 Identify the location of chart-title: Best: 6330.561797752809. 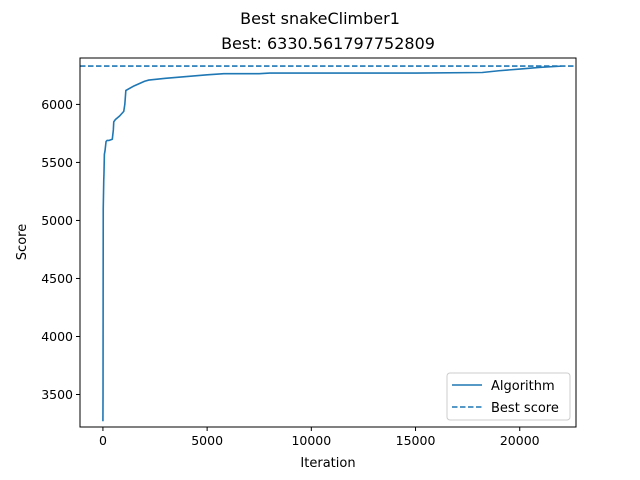
(328, 43).